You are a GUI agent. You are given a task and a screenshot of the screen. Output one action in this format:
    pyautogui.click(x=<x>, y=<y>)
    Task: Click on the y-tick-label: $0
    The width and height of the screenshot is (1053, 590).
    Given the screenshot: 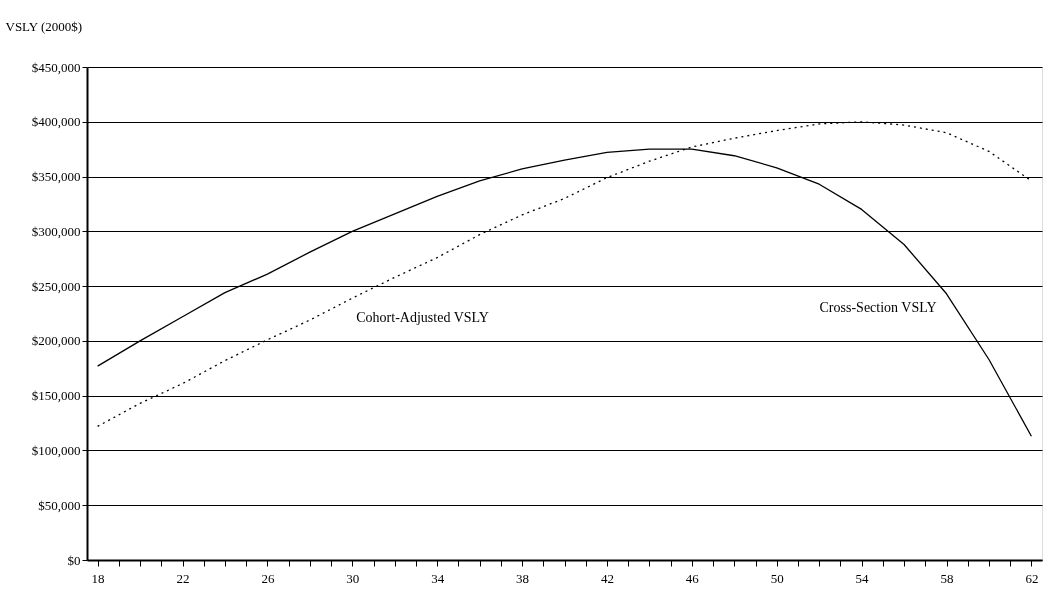 What is the action you would take?
    pyautogui.click(x=74, y=560)
    